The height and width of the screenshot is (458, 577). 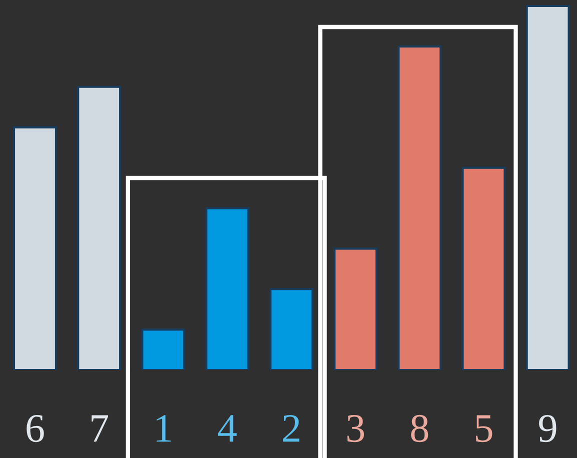 I want to click on data-label: 7, so click(x=100, y=428).